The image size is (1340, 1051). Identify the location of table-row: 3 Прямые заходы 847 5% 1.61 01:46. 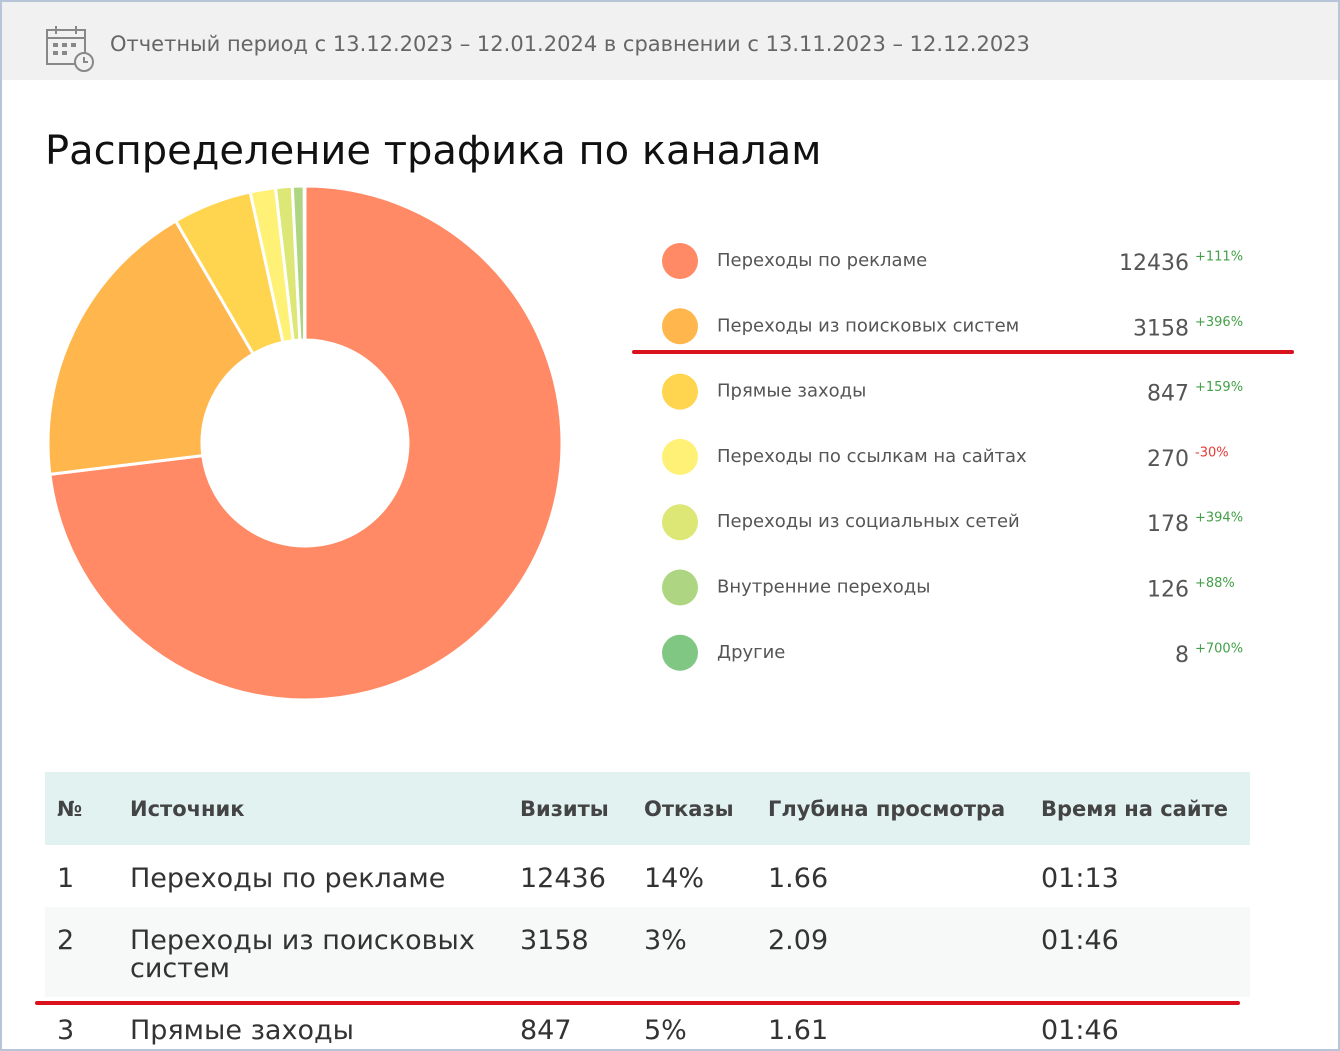
(647, 1024).